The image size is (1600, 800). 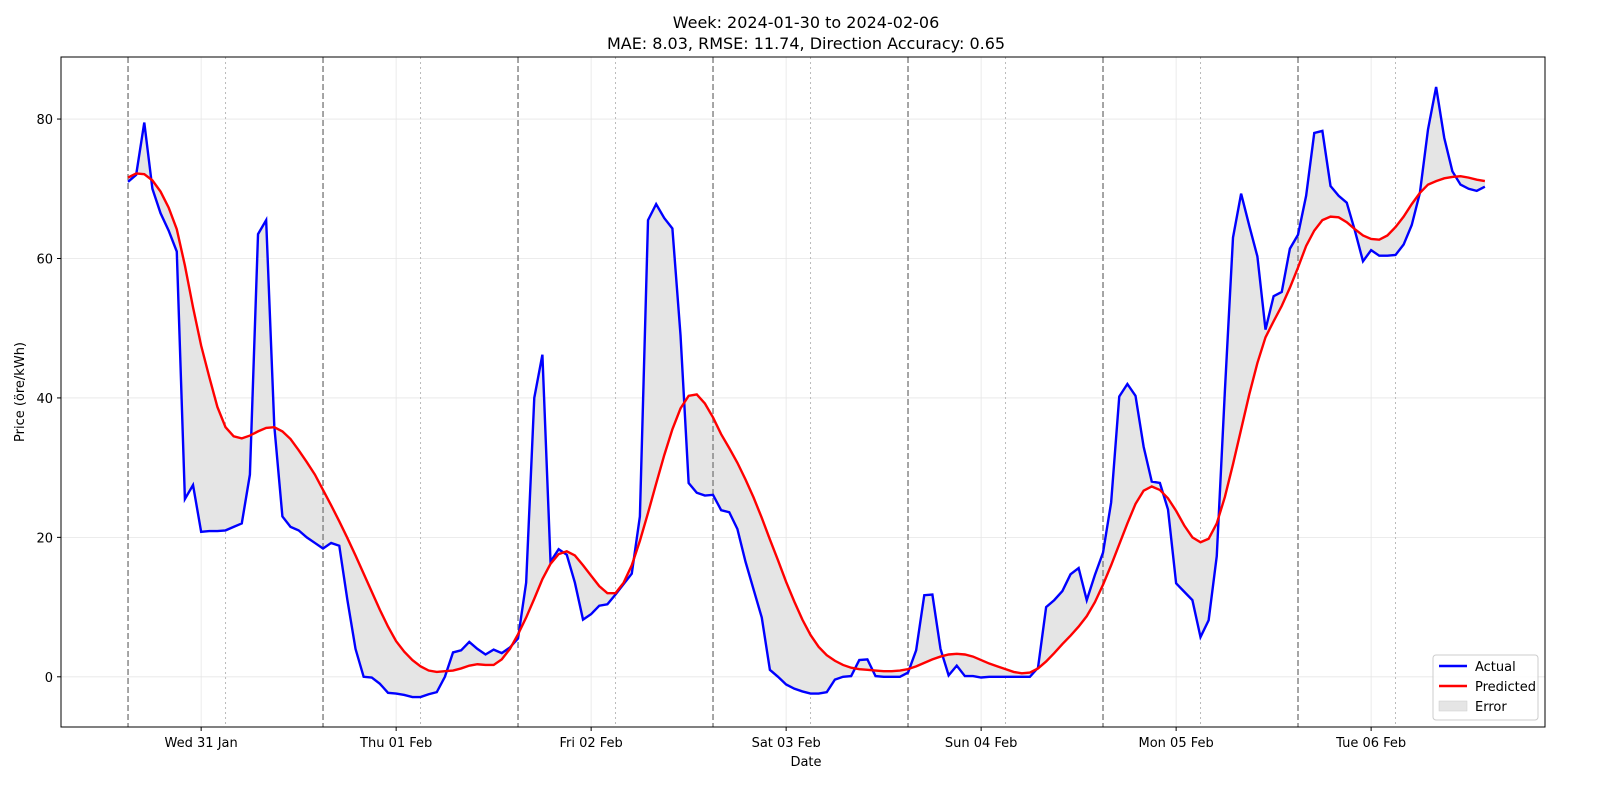 What do you see at coordinates (786, 743) in the screenshot?
I see `x-tick-label: Sat 03 Feb` at bounding box center [786, 743].